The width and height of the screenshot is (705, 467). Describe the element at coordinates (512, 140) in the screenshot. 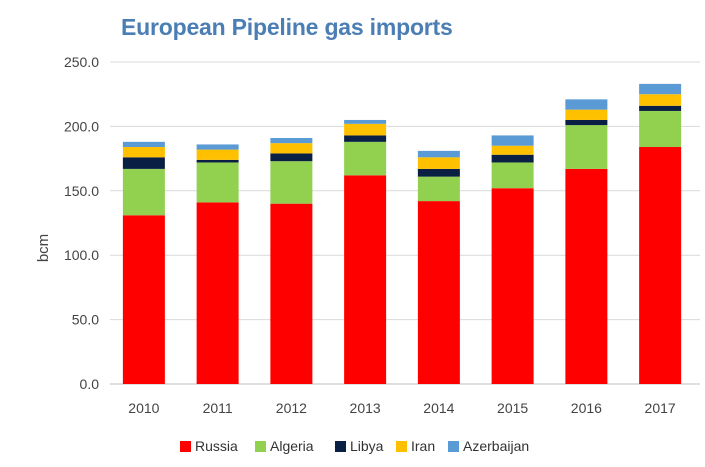

I see `bar-azerbaijan-2015` at that location.